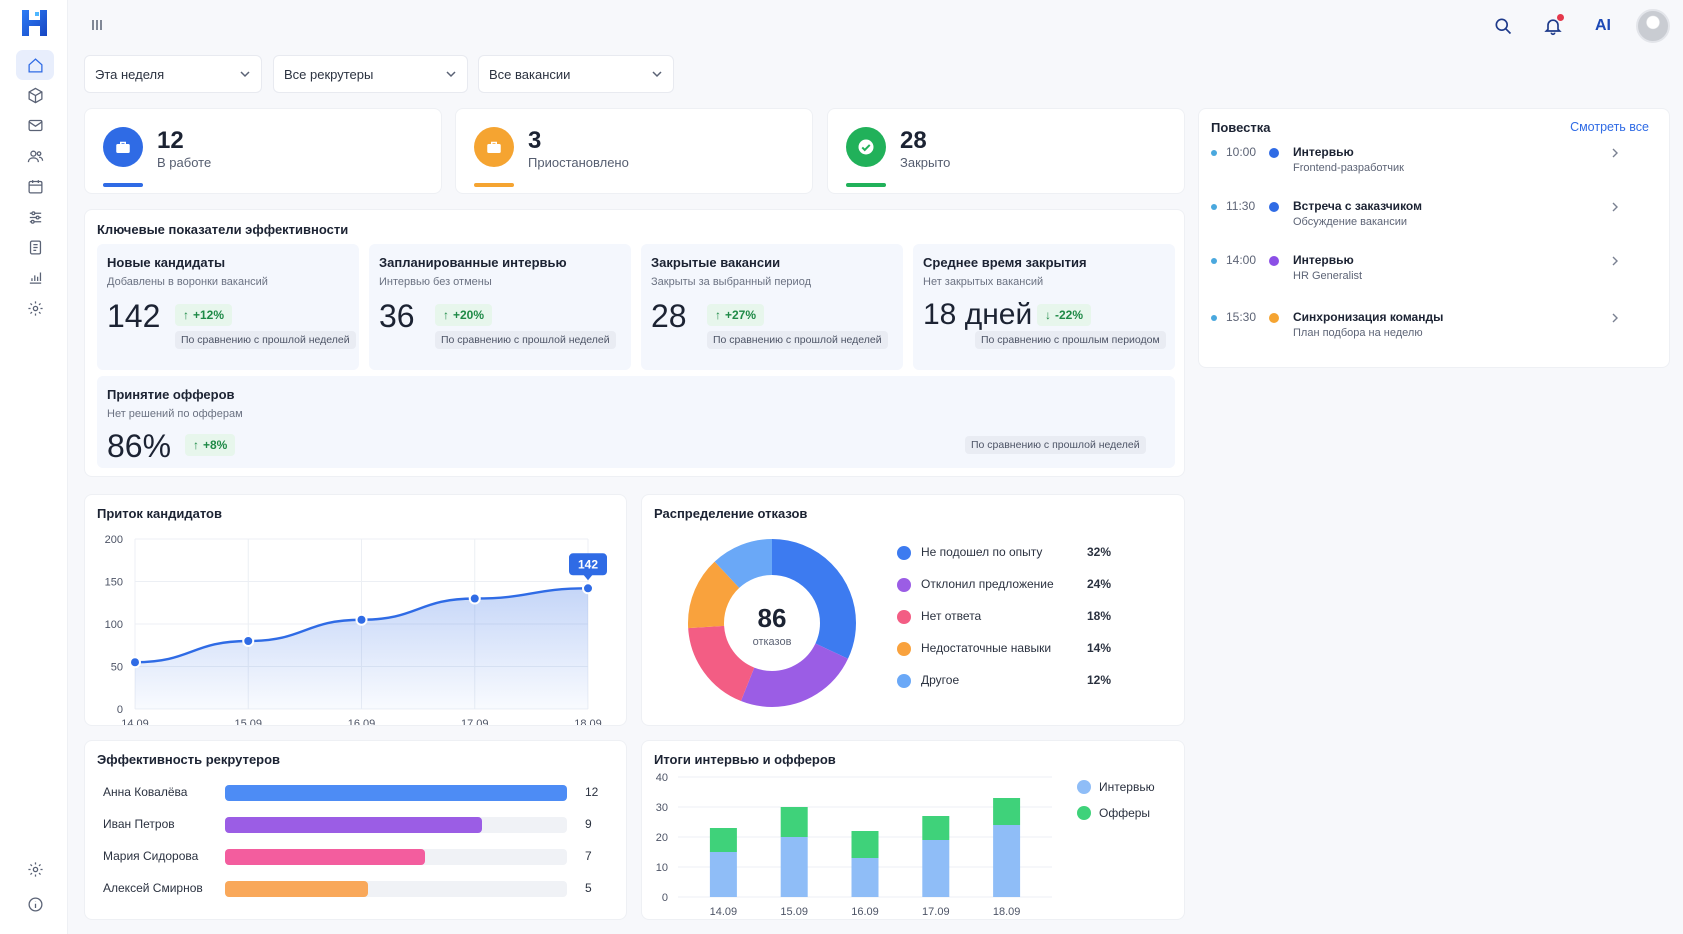  I want to click on recruiter-row: Алексей Смирнов 5, so click(344, 889).